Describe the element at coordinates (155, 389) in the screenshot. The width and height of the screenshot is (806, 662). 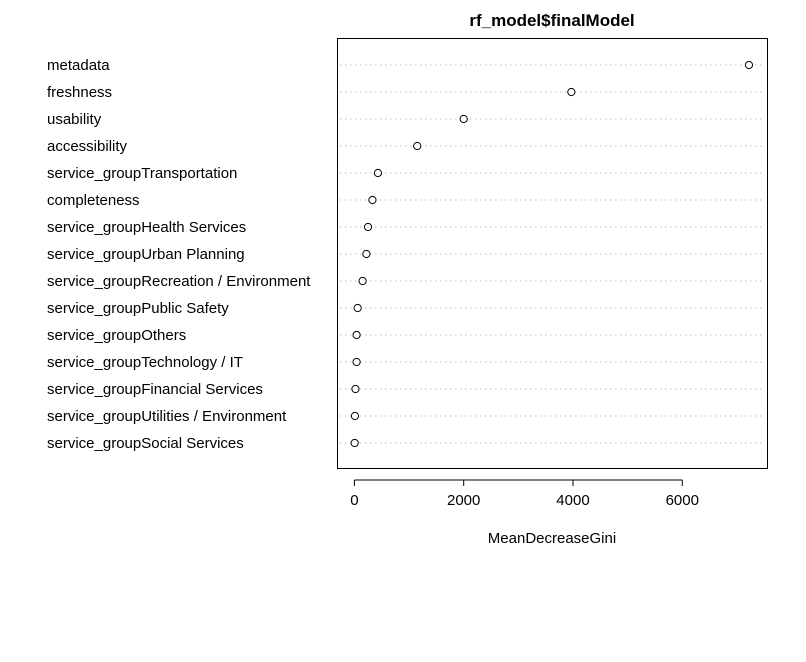
I see `variable-label: service_groupFinancial Services` at that location.